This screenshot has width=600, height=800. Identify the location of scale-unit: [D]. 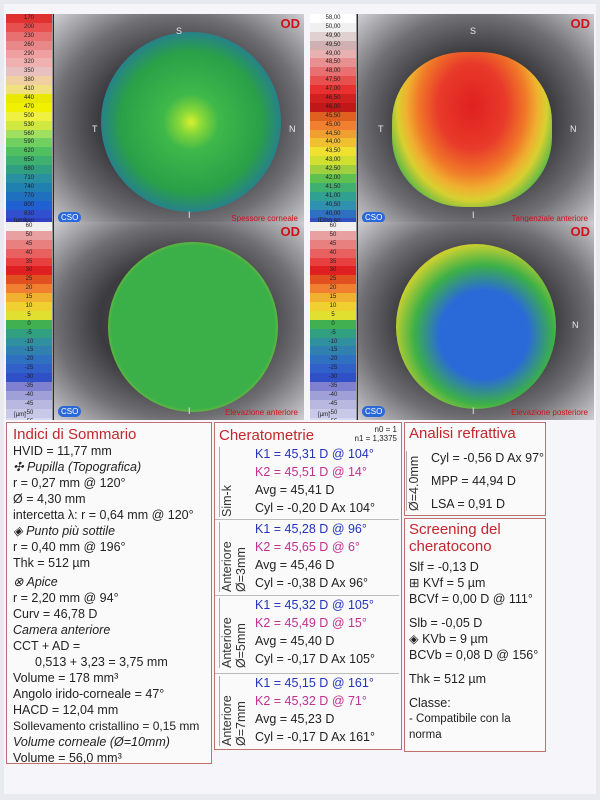
(322, 221).